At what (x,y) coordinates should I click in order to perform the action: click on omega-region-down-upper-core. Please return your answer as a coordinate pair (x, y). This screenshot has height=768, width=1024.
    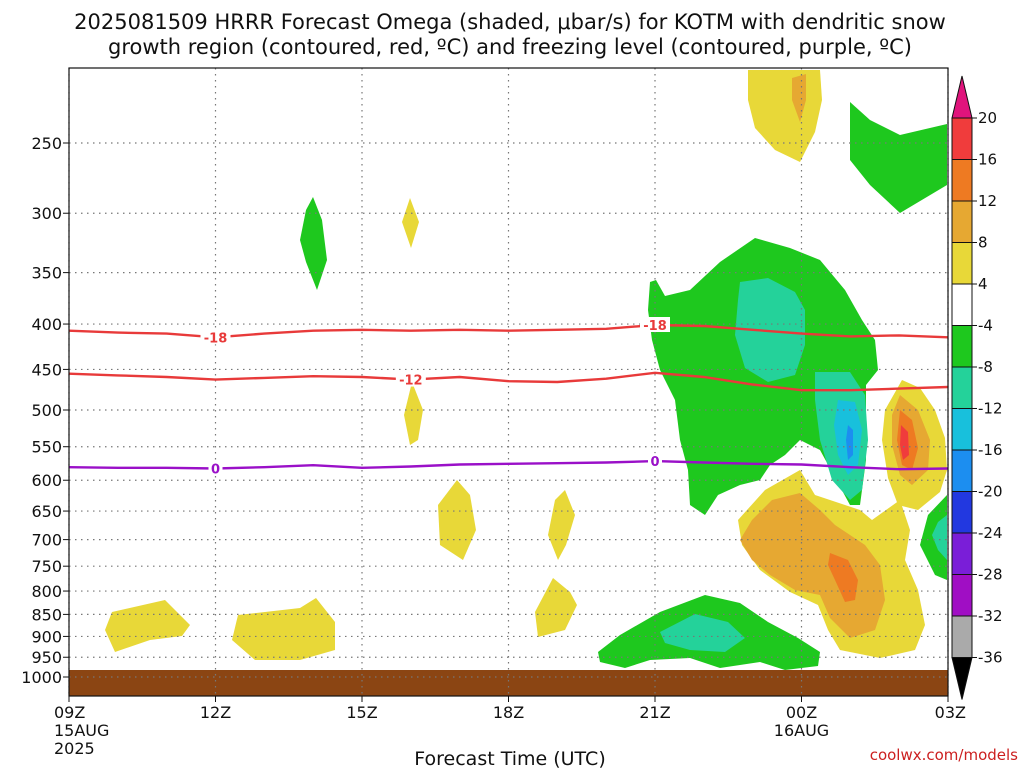
    Looking at the image, I should click on (799, 98).